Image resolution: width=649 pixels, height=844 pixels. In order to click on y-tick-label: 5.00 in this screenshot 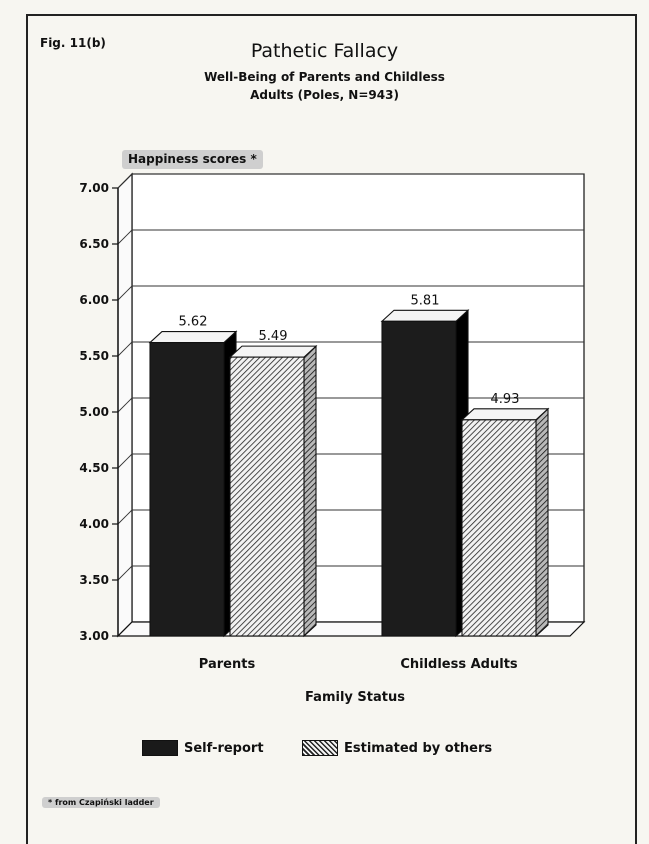, I will do `click(94, 412)`.